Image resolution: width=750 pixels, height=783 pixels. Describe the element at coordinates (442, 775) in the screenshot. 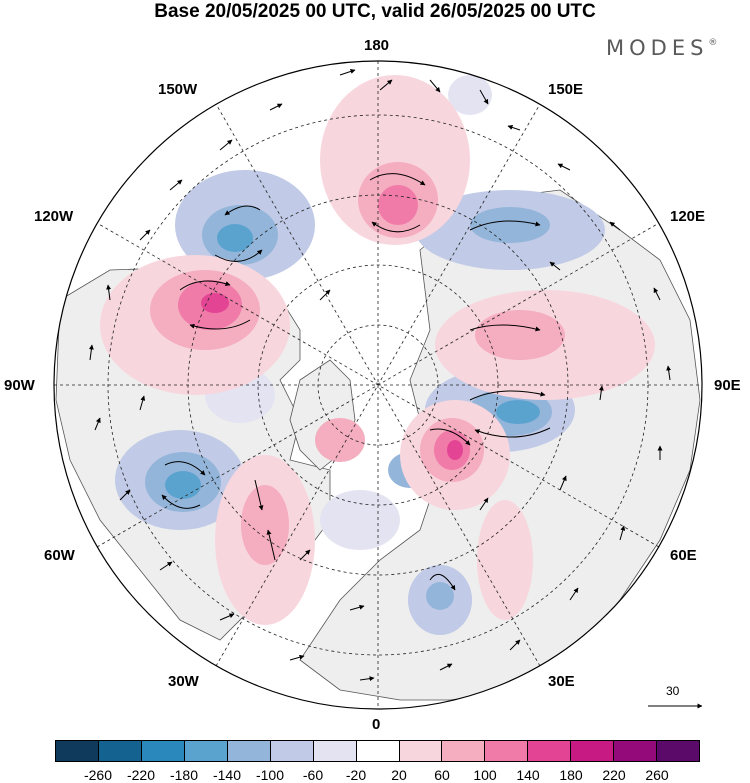

I see `colorbar-tick-label: 60` at that location.